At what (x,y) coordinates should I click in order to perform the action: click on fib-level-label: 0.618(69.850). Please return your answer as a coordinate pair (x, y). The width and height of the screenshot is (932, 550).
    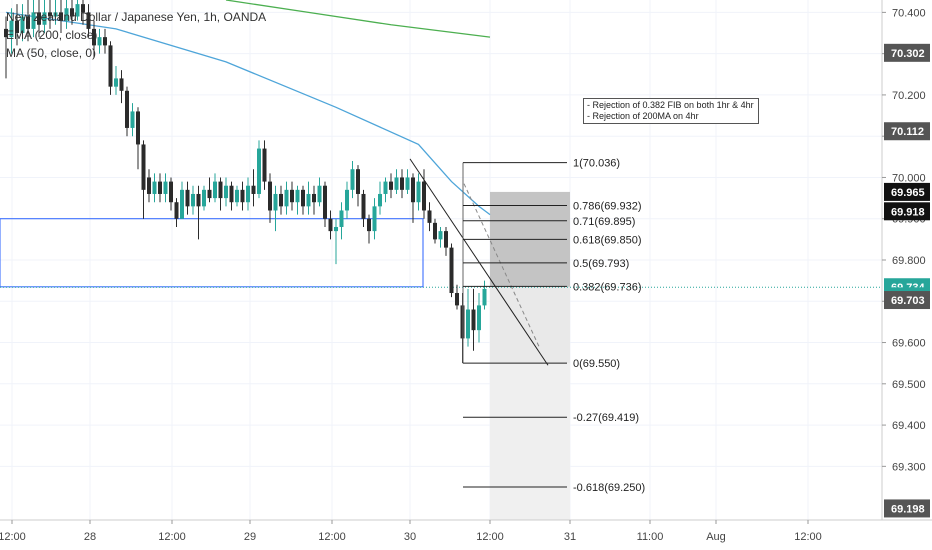
    Looking at the image, I should click on (607, 240).